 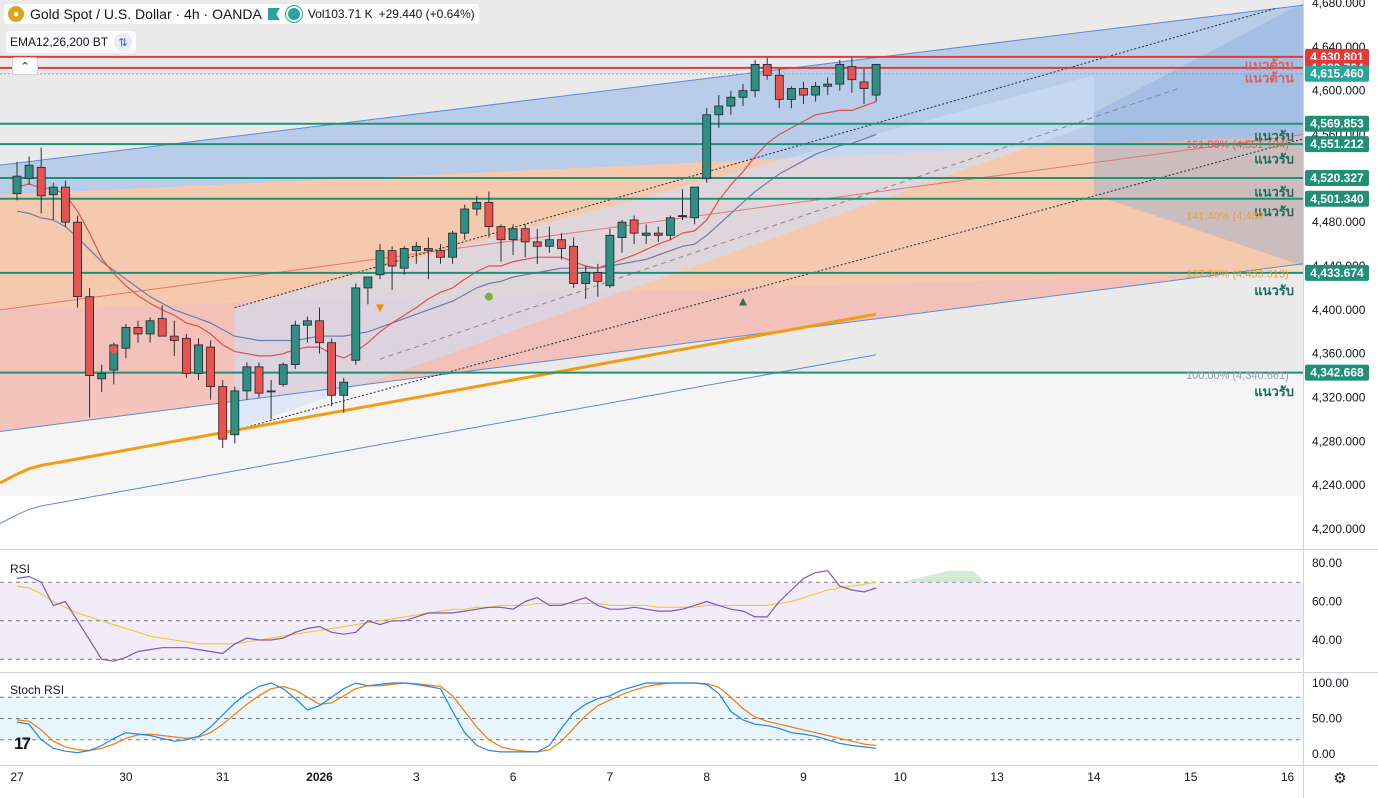 What do you see at coordinates (651, 612) in the screenshot?
I see `rsi-pane: RSI` at bounding box center [651, 612].